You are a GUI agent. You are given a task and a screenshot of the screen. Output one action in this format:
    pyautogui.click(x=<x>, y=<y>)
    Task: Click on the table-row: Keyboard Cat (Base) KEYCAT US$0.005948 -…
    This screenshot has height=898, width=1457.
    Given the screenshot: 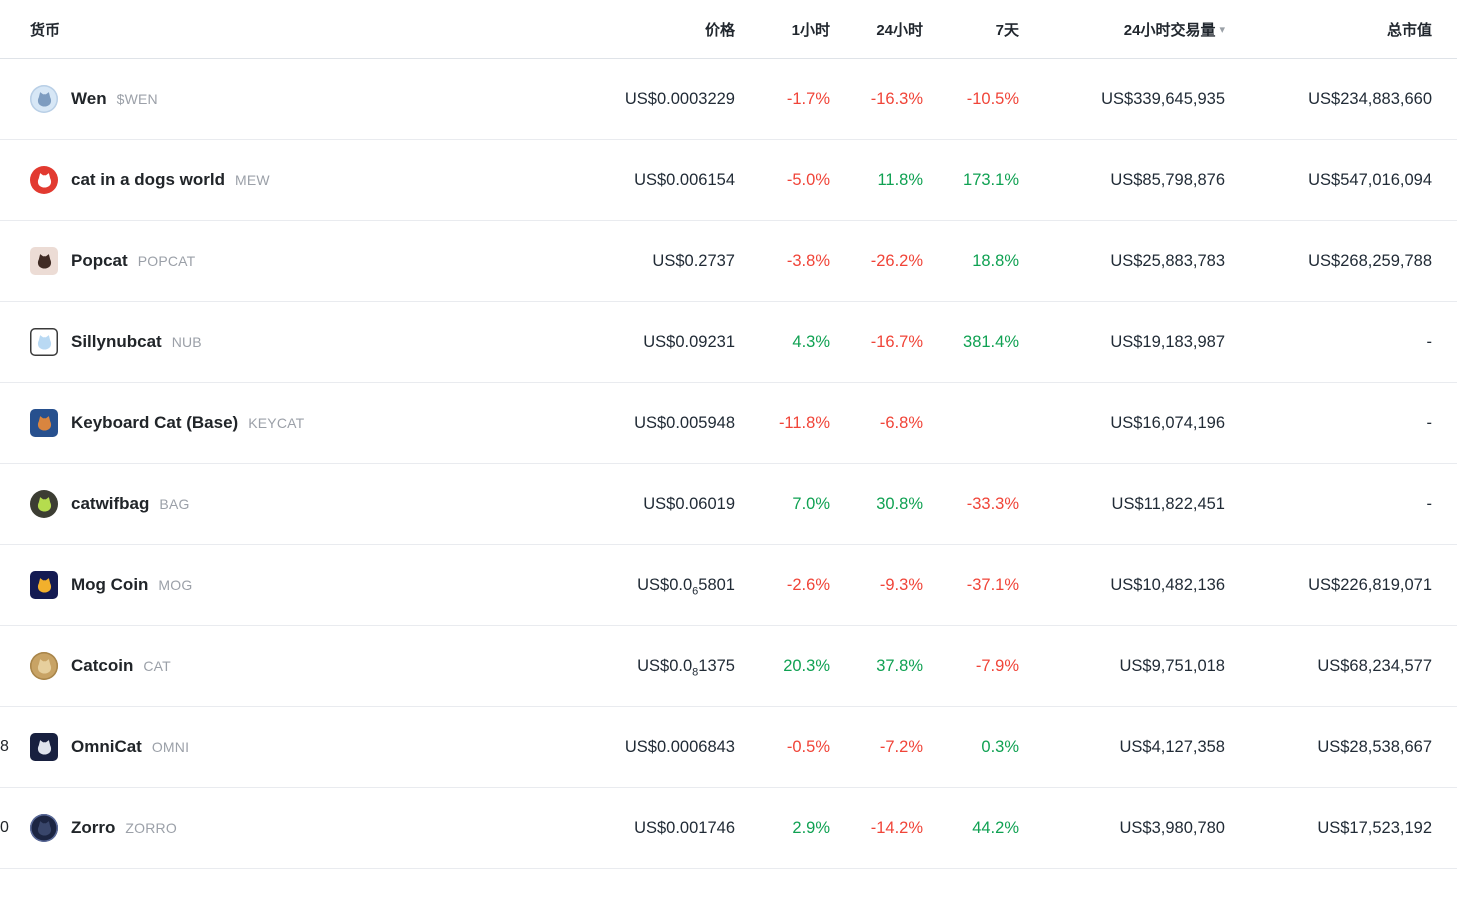 What is the action you would take?
    pyautogui.click(x=728, y=423)
    